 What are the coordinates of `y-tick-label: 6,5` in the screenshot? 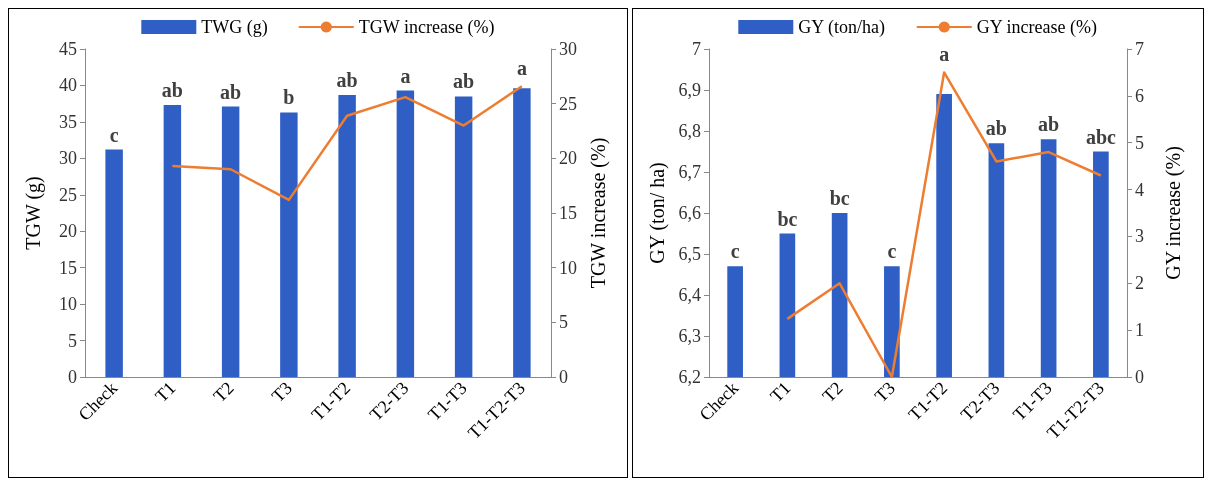 It's located at (689, 254).